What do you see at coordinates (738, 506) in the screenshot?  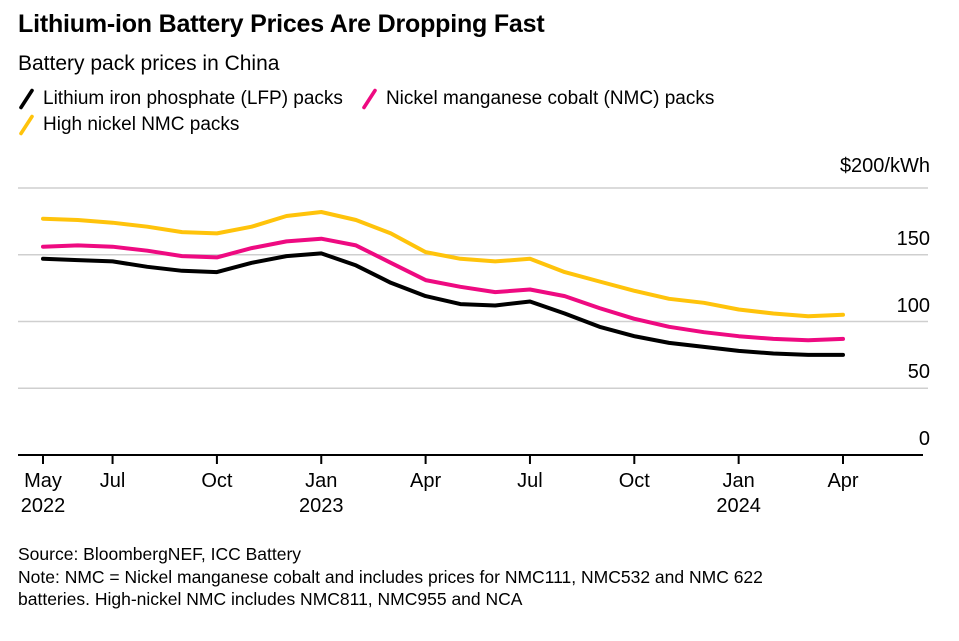 I see `x-axis-year-label: 2024` at bounding box center [738, 506].